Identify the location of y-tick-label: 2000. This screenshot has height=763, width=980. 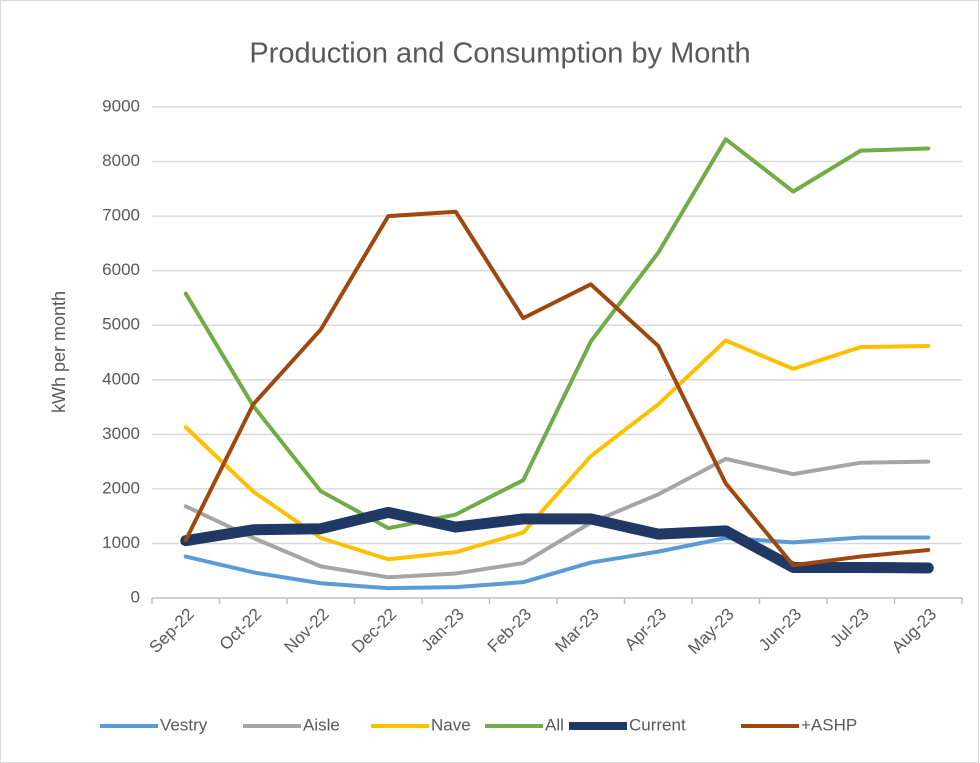
(121, 487).